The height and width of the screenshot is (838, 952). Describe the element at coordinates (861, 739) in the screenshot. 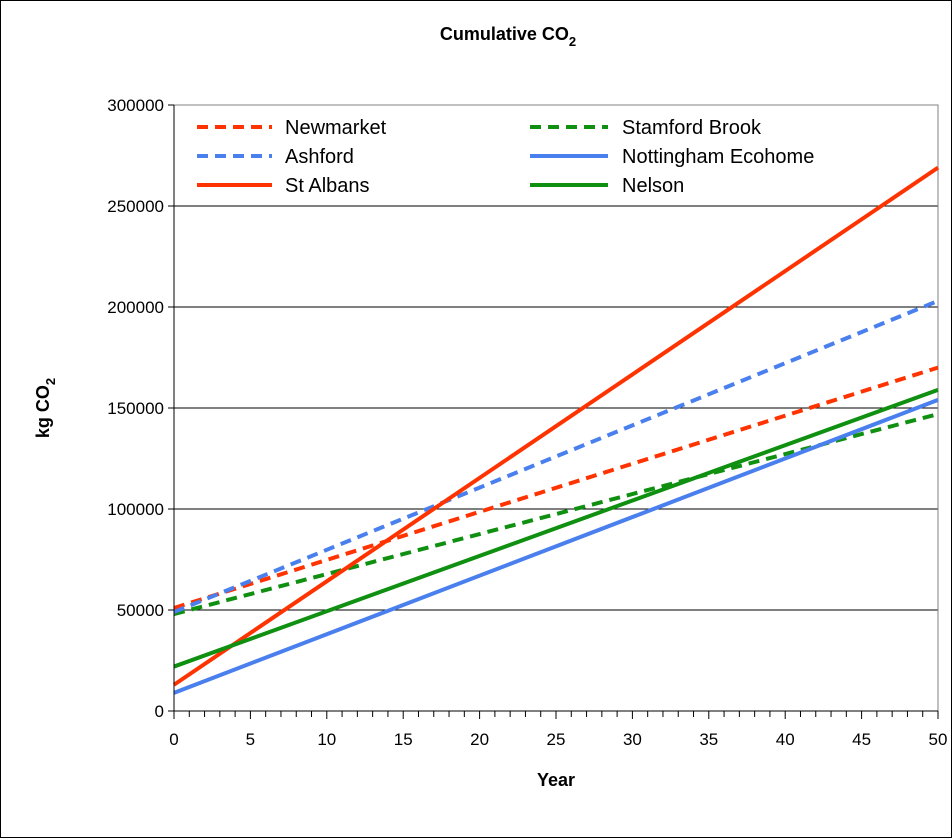

I see `x-tick-label: 45` at that location.